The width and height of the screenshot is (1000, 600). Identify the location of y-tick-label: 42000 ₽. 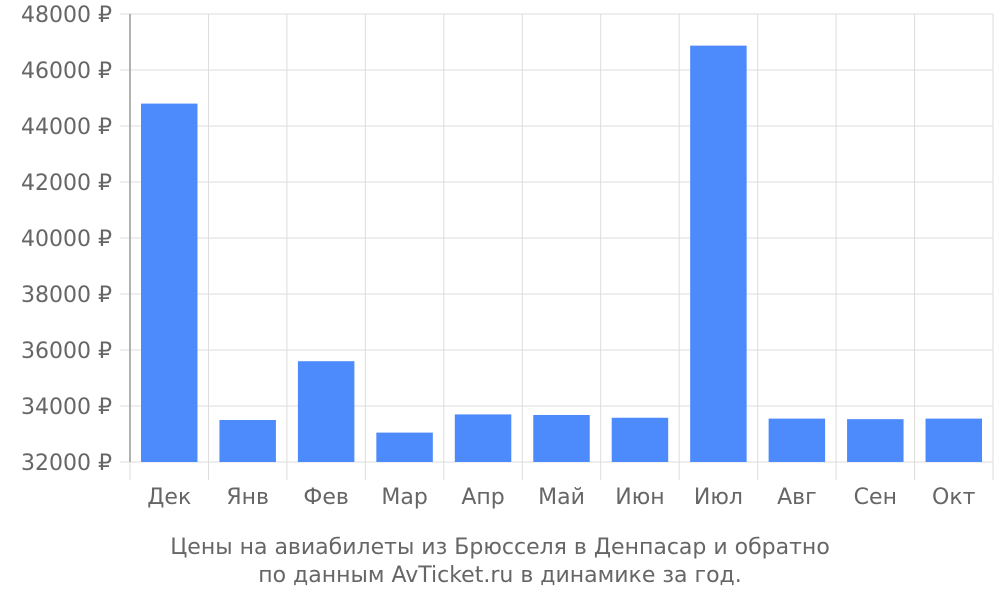
(66, 183).